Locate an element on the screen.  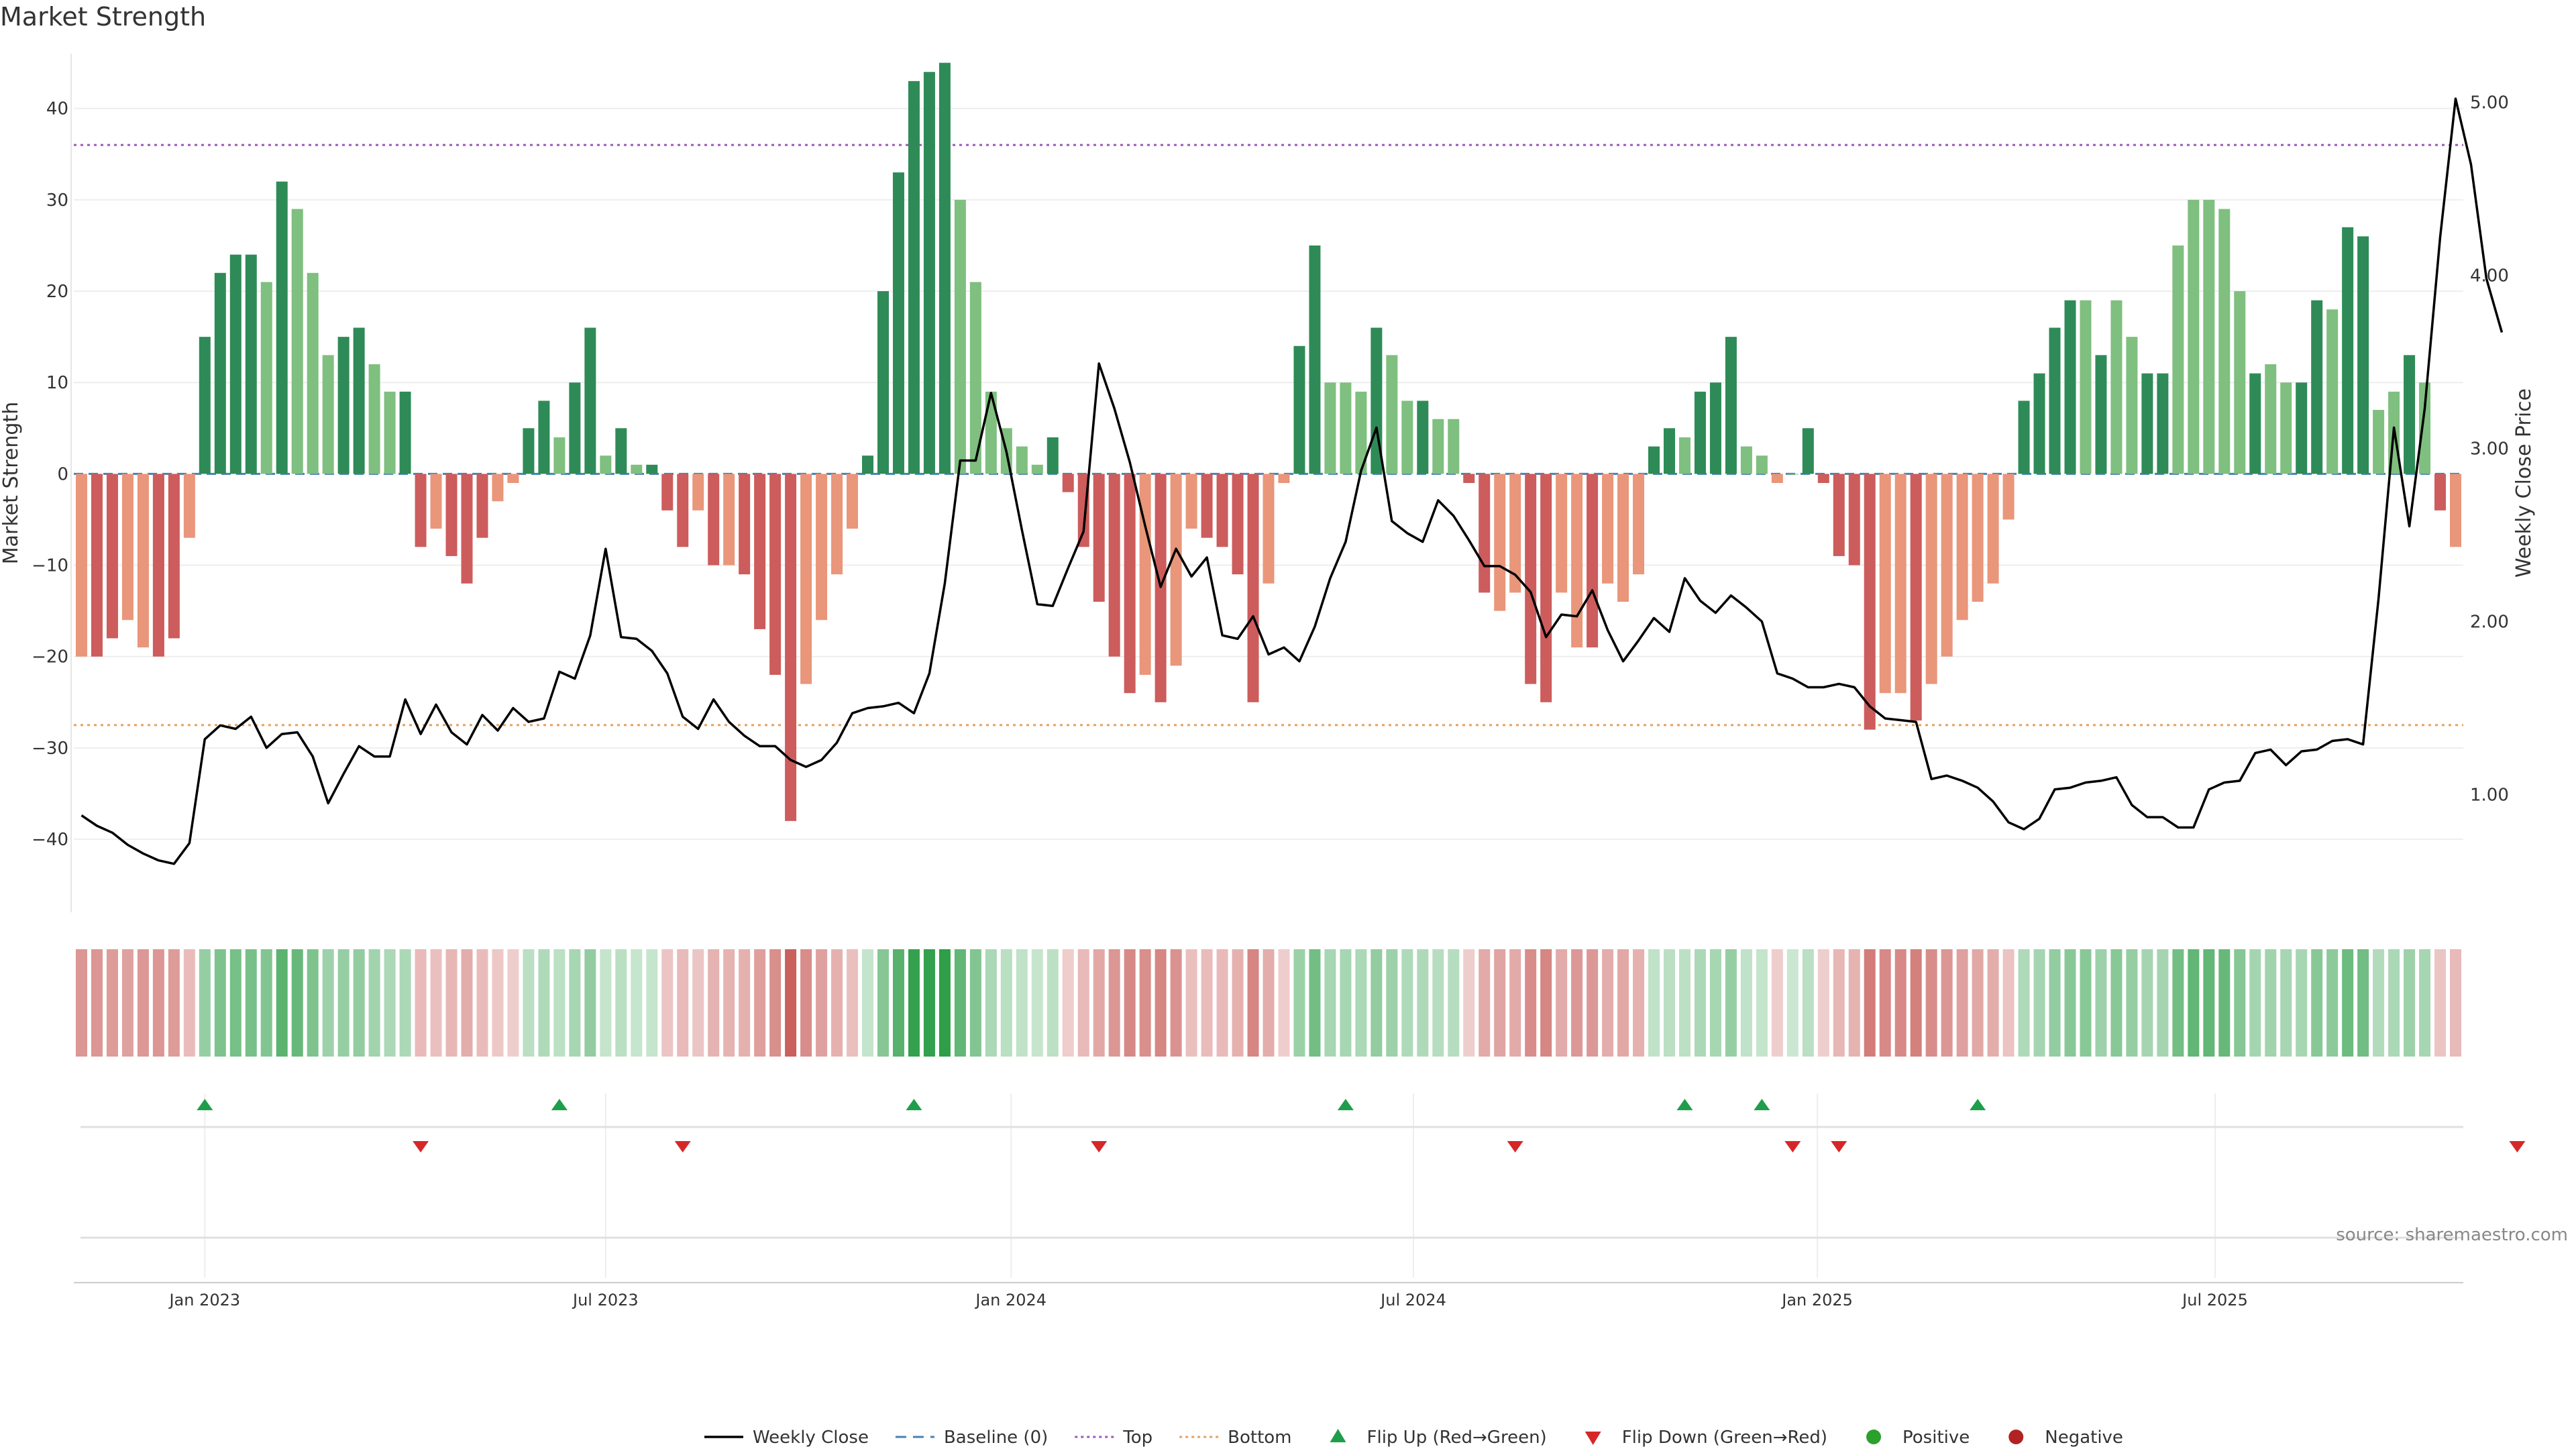
x-tick-label: Jul 2023 is located at coordinates (605, 1300).